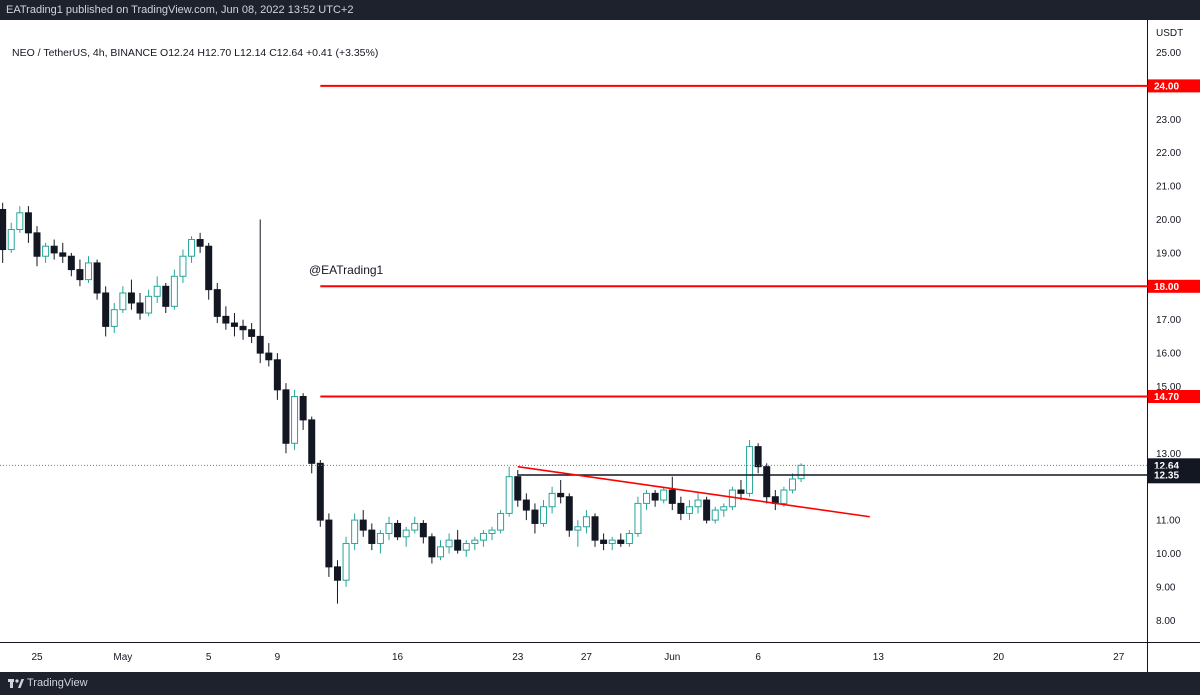  I want to click on support-price-label-box, so click(1174, 475).